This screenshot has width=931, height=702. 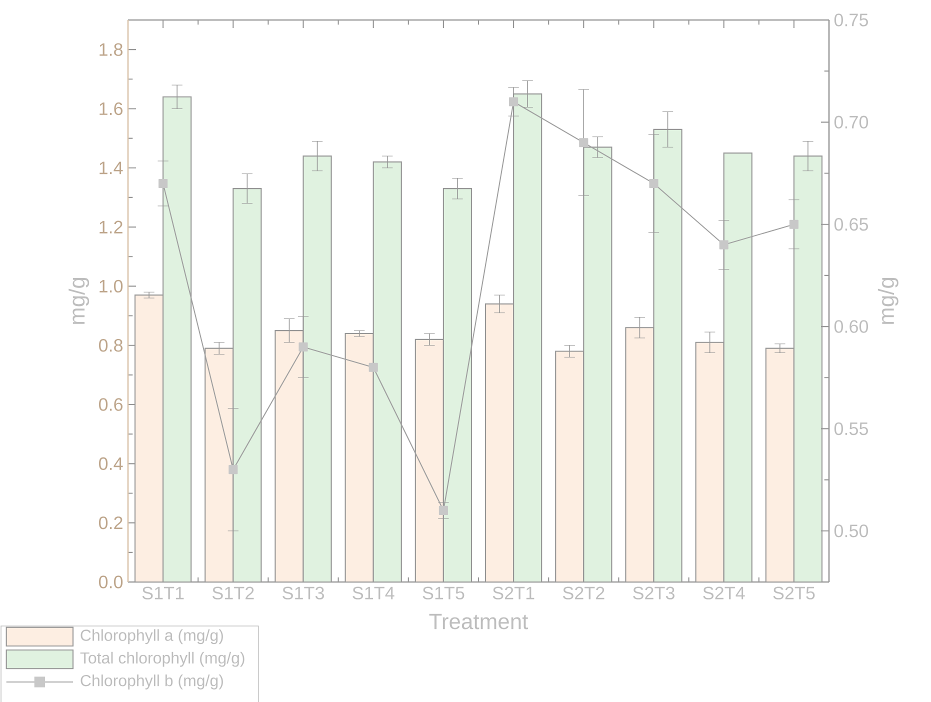 I want to click on x-tick-label: S2T3, so click(x=653, y=593).